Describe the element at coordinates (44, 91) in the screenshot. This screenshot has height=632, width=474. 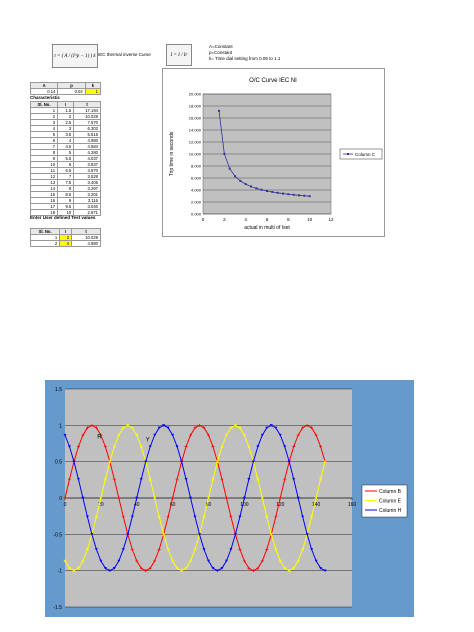
I see `value-a: 0.14` at that location.